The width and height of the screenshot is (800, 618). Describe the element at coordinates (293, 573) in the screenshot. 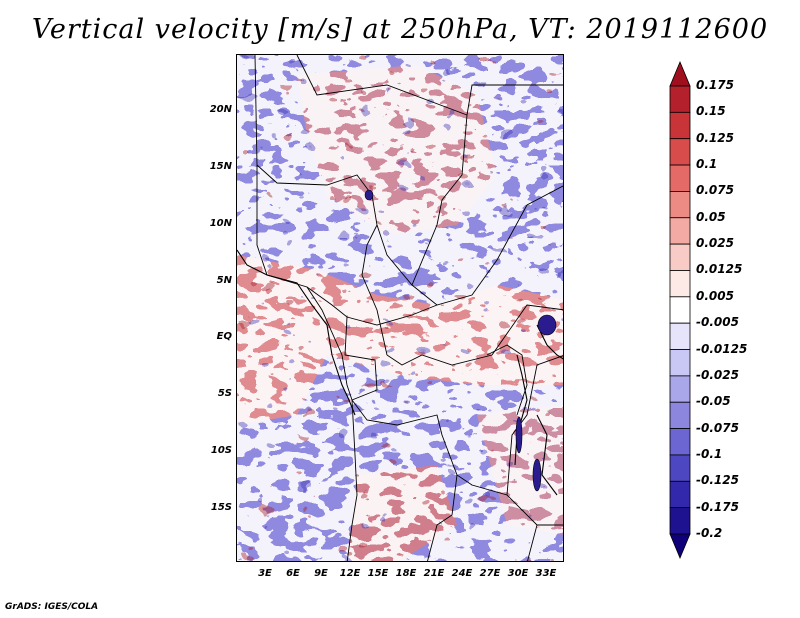

I see `lon-label: 6E` at that location.